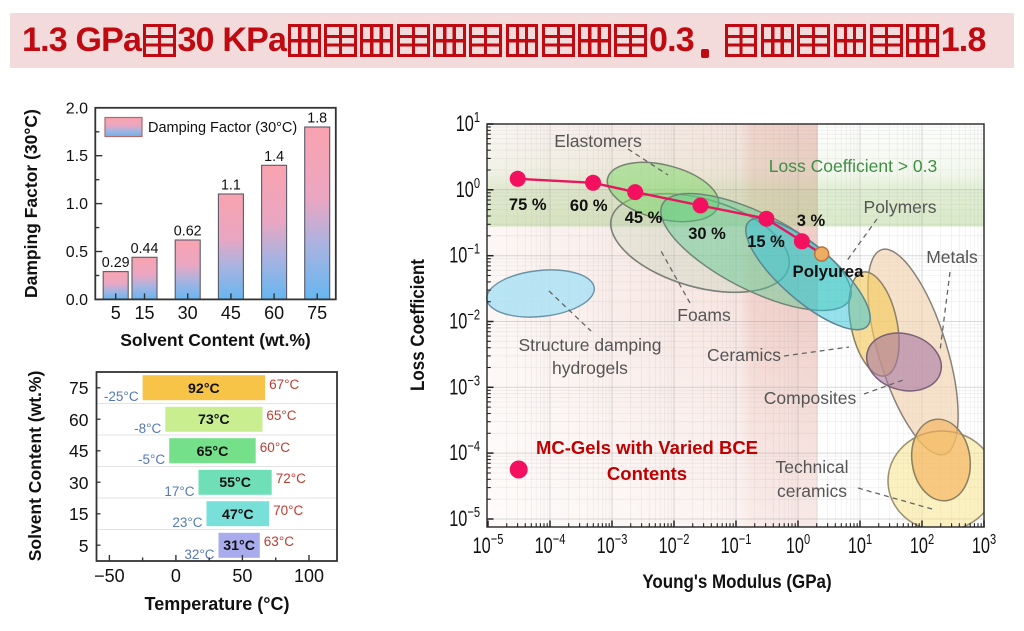 This screenshot has height=631, width=1024. What do you see at coordinates (151, 459) in the screenshot?
I see `svg-text: -5°C` at bounding box center [151, 459].